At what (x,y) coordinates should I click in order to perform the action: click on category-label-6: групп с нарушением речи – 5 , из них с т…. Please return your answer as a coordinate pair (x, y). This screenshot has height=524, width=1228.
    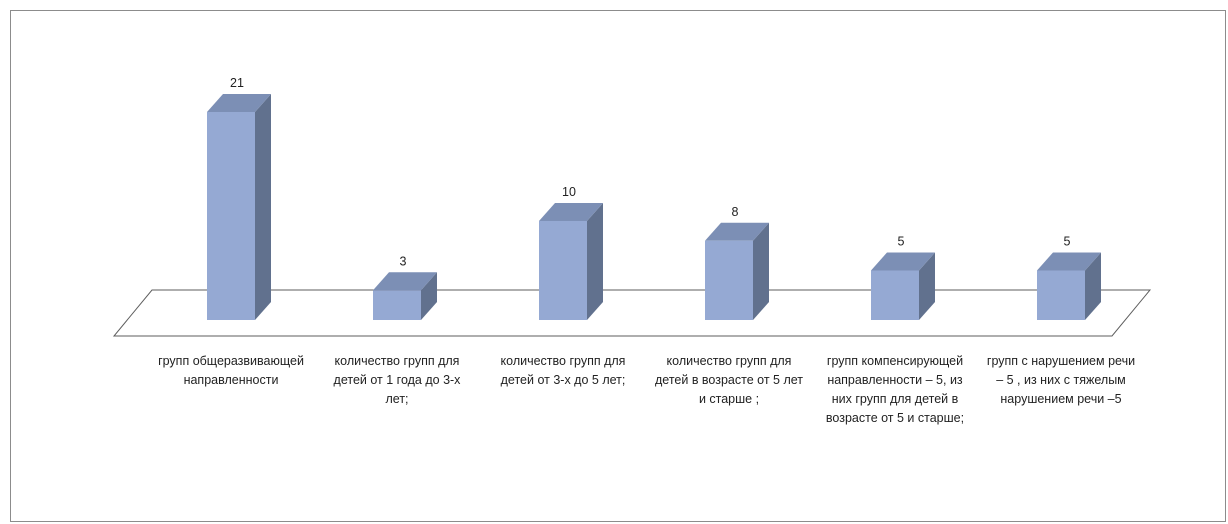
    Looking at the image, I should click on (1061, 380).